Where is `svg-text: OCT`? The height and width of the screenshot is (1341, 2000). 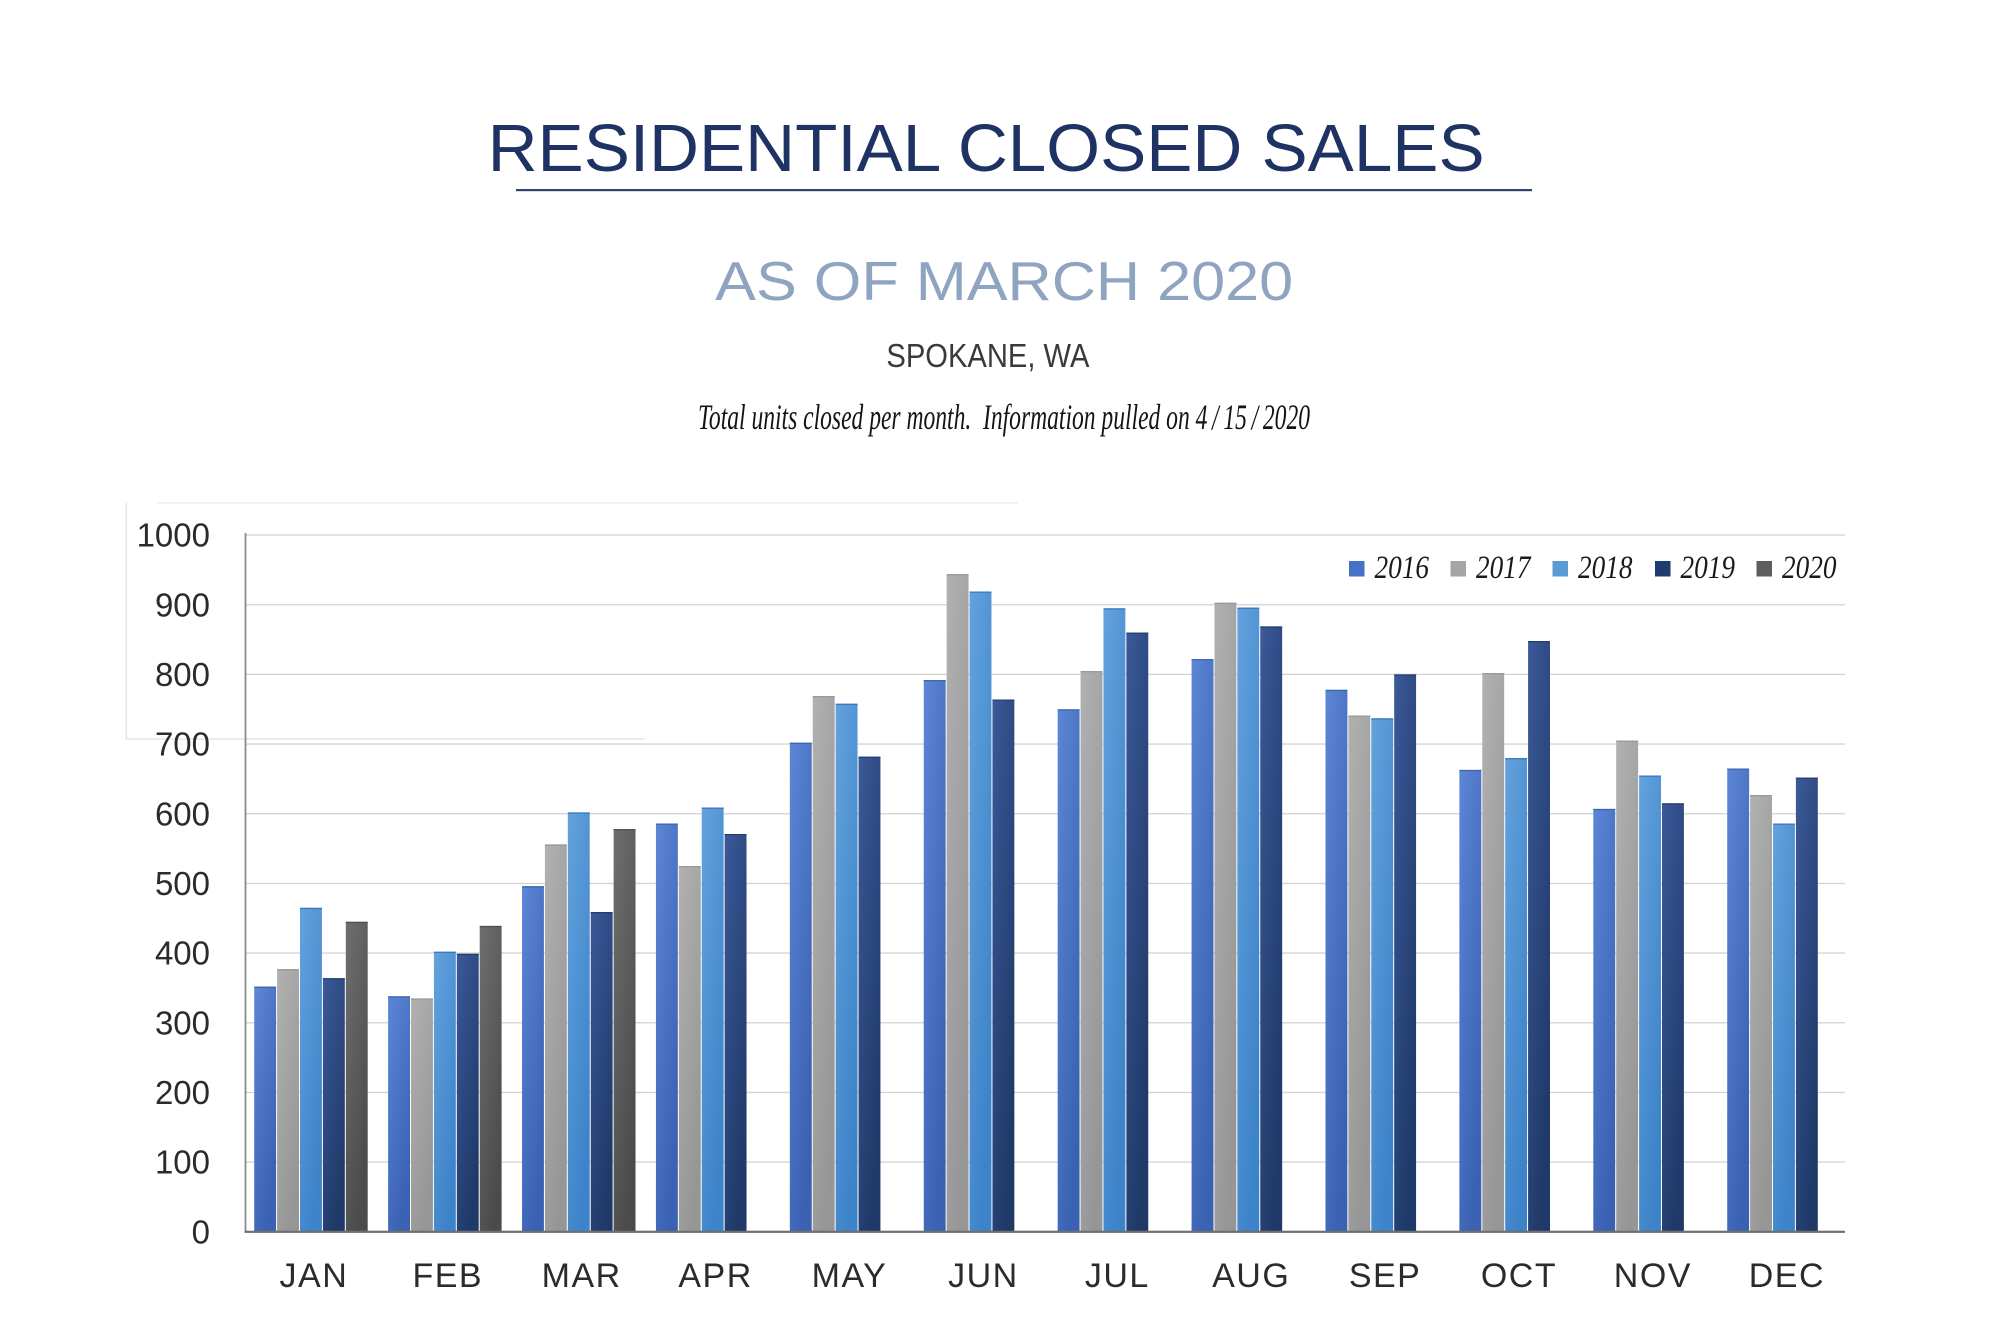
svg-text: OCT is located at coordinates (1519, 1276).